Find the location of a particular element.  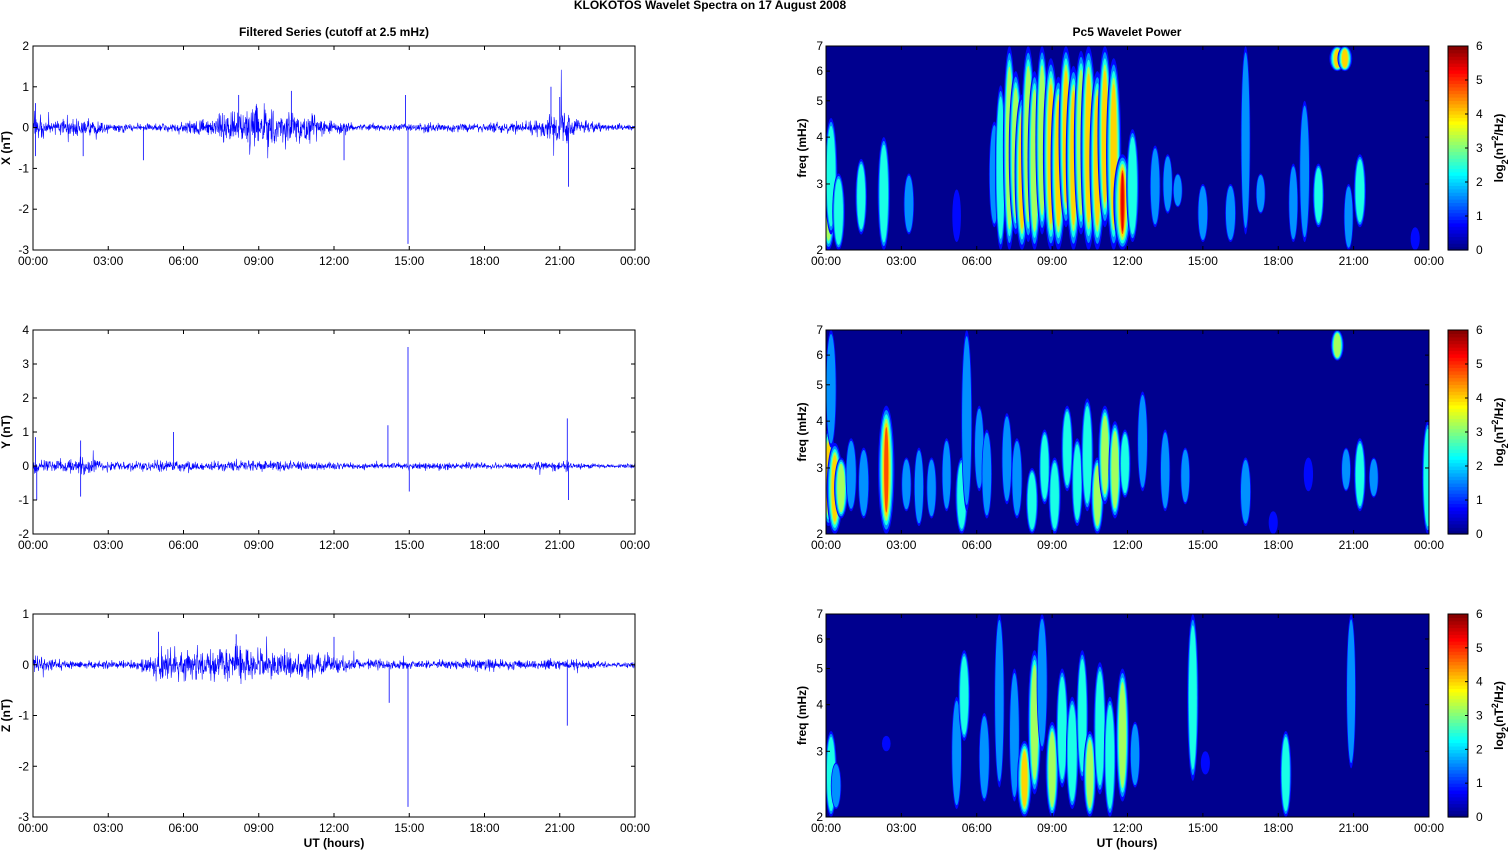

freq-tick-label: 4 is located at coordinates (819, 705).